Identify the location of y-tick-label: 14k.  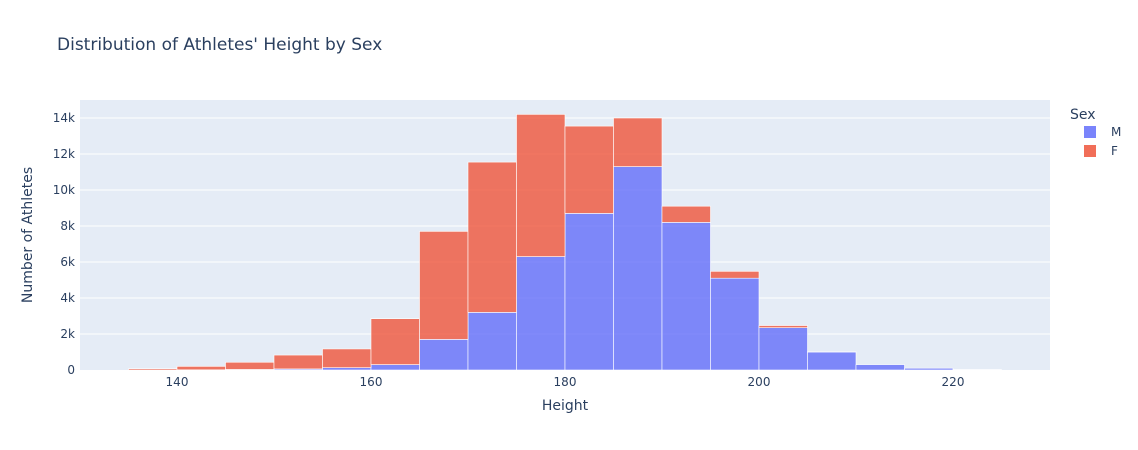
(64, 118).